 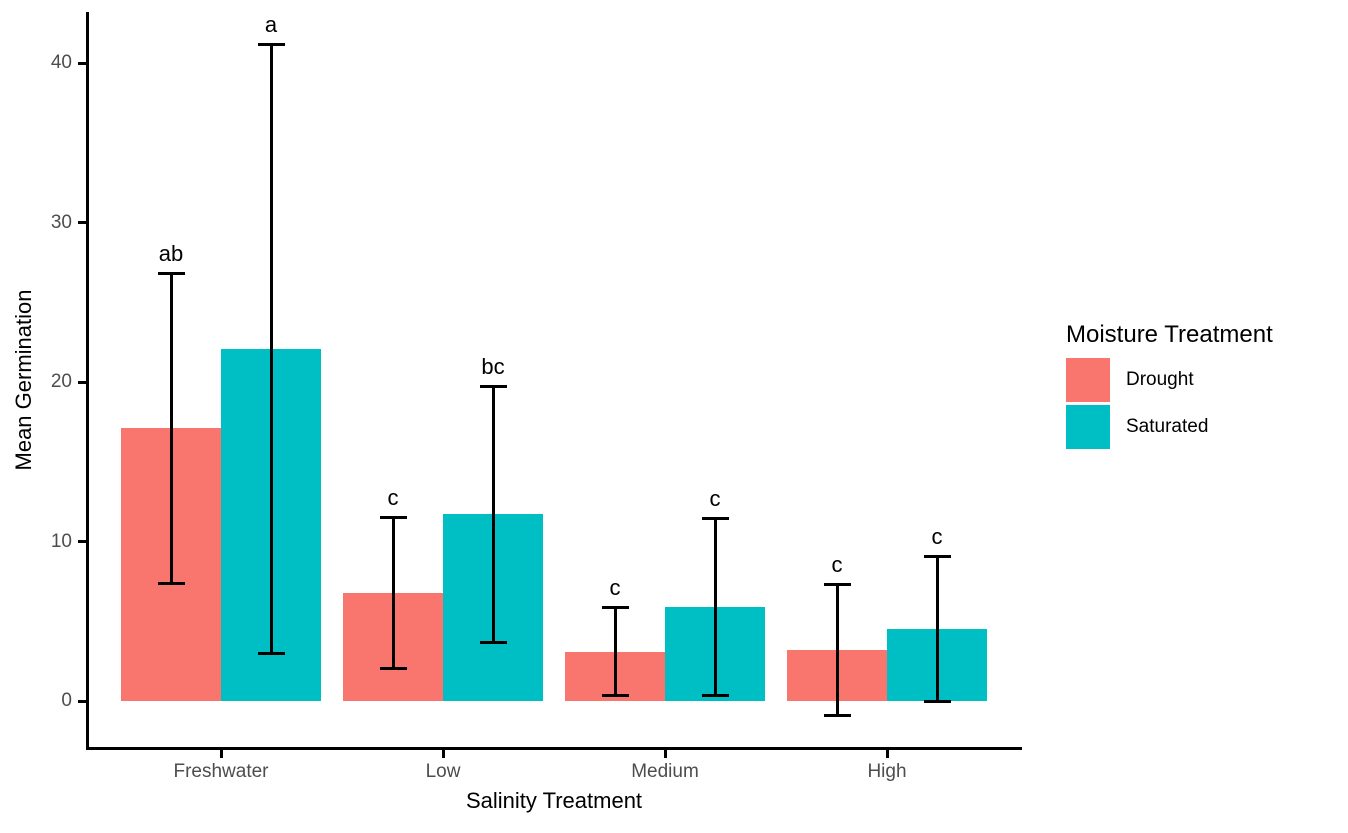 What do you see at coordinates (271, 654) in the screenshot?
I see `error-cap-bottom-freshwater-saturated` at bounding box center [271, 654].